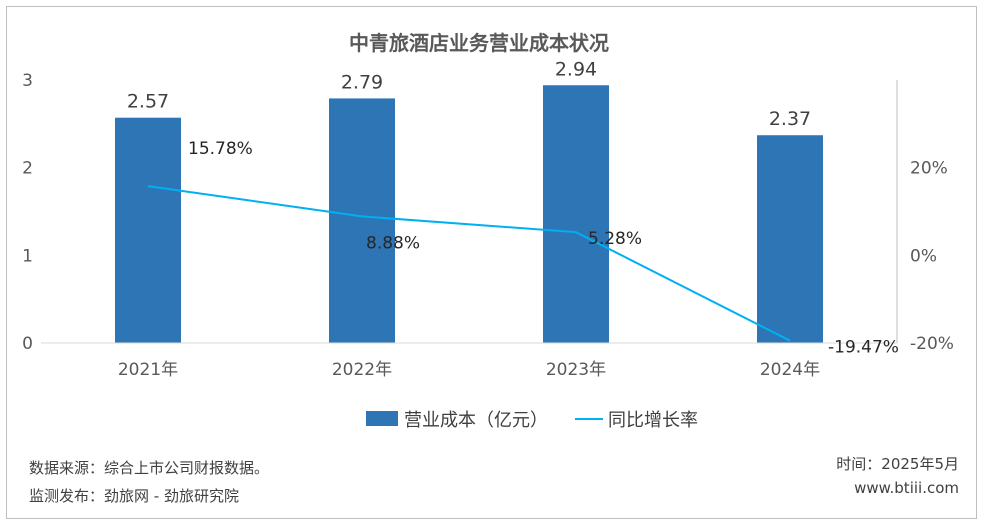 The width and height of the screenshot is (985, 526). Describe the element at coordinates (576, 69) in the screenshot. I see `bar-value-label: 2.94` at that location.